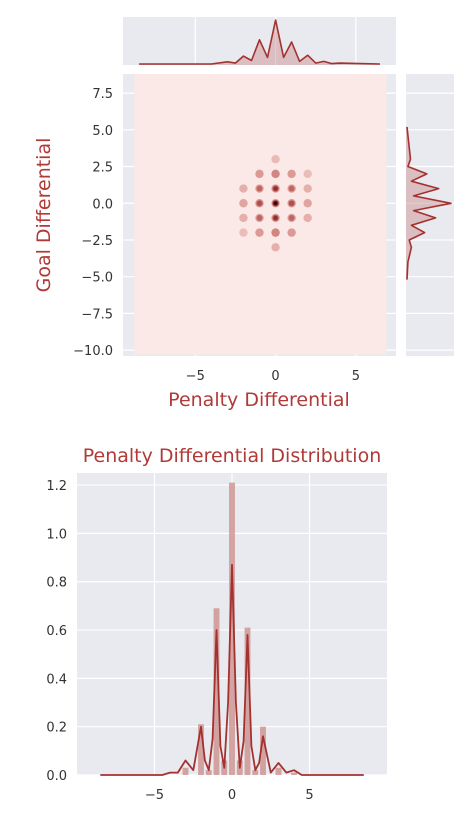 The image size is (474, 815). I want to click on hist-y-tick-label: 0.2, so click(56, 728).